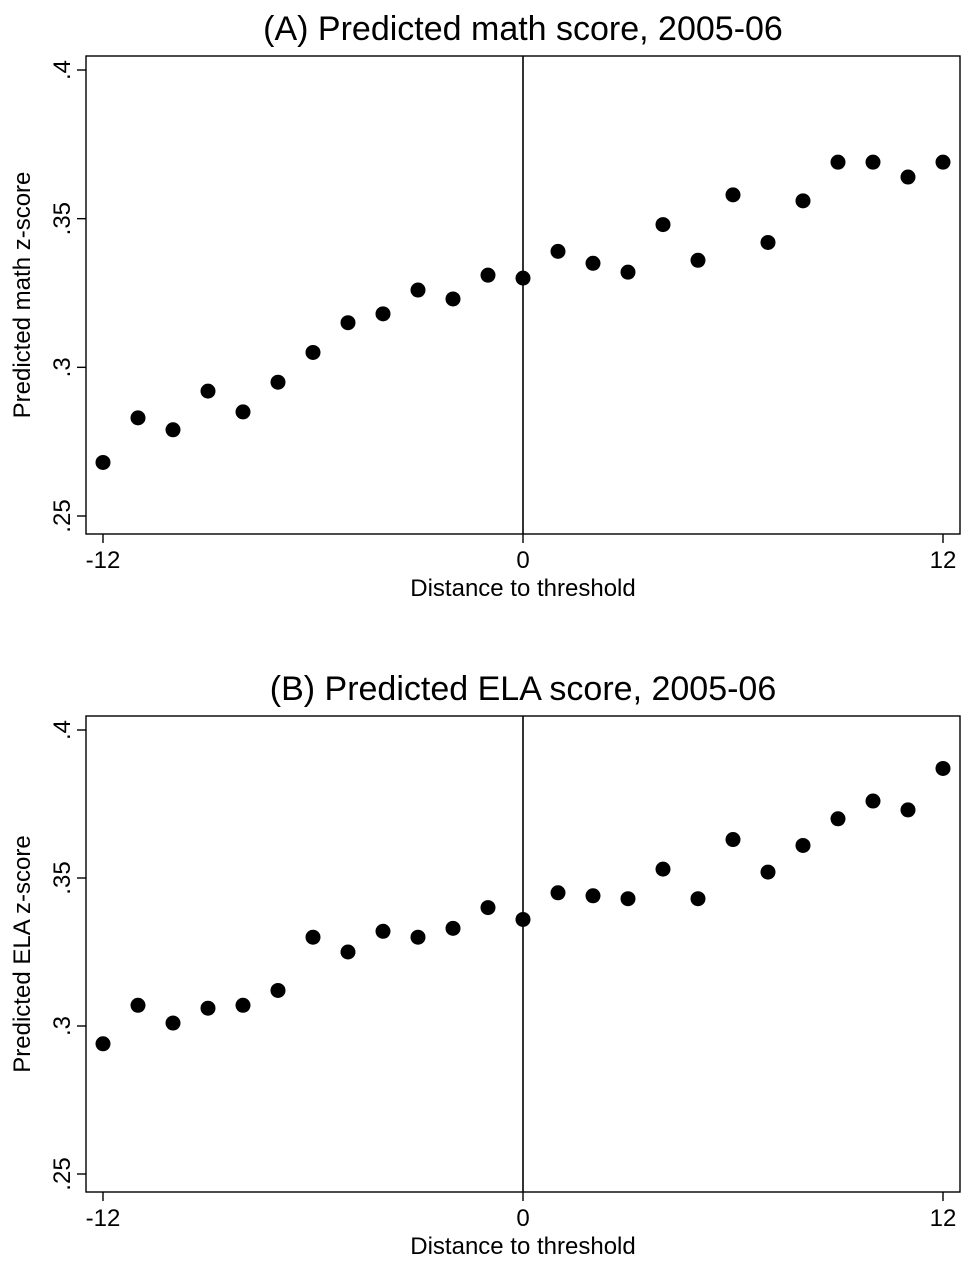 Image resolution: width=964 pixels, height=1265 pixels. I want to click on y-axis-label: Predicted math z-score, so click(22, 295).